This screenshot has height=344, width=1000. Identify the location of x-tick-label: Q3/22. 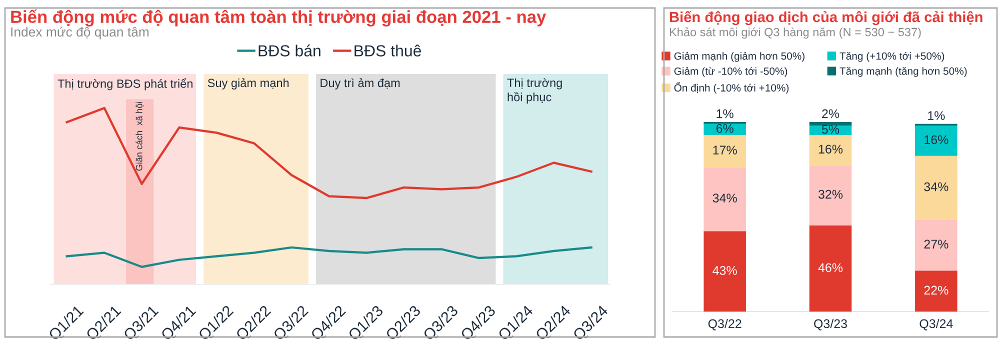
(725, 324).